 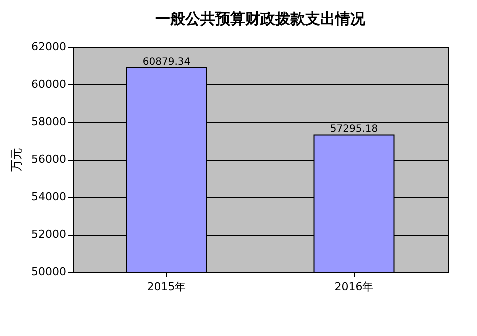 I want to click on y-tick-label: 50000, so click(x=49, y=272).